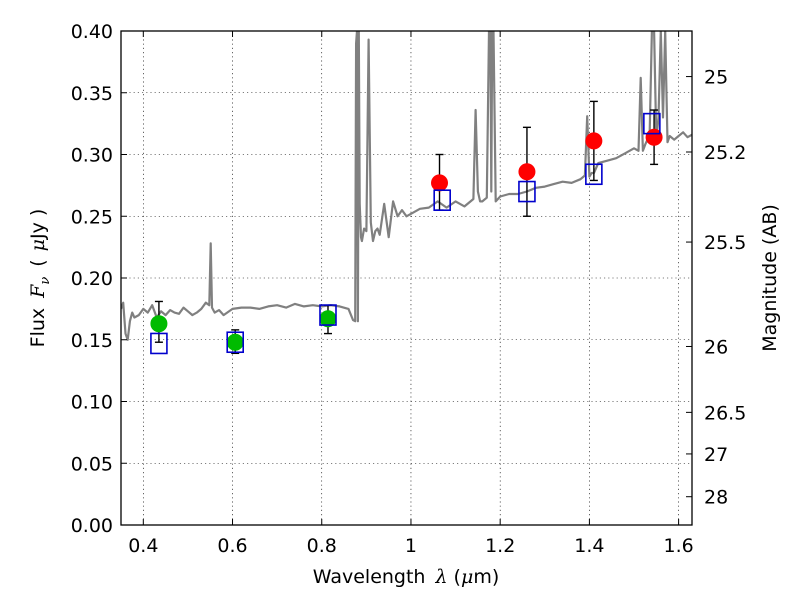 The width and height of the screenshot is (800, 600). I want to click on x-axis-label: Wavelength λ (μm), so click(406, 577).